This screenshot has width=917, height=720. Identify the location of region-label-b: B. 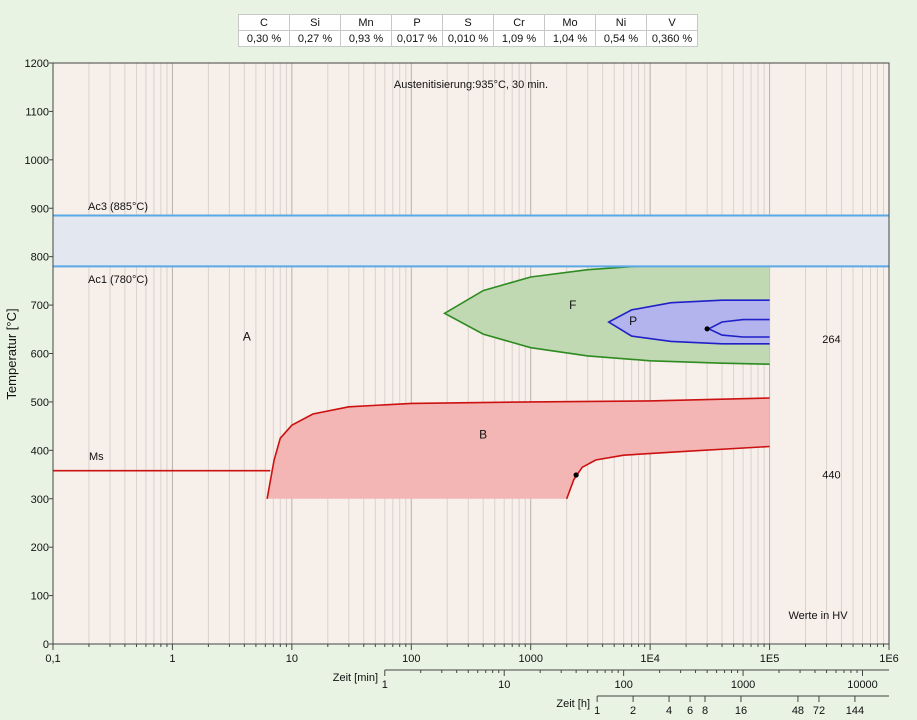
(483, 434).